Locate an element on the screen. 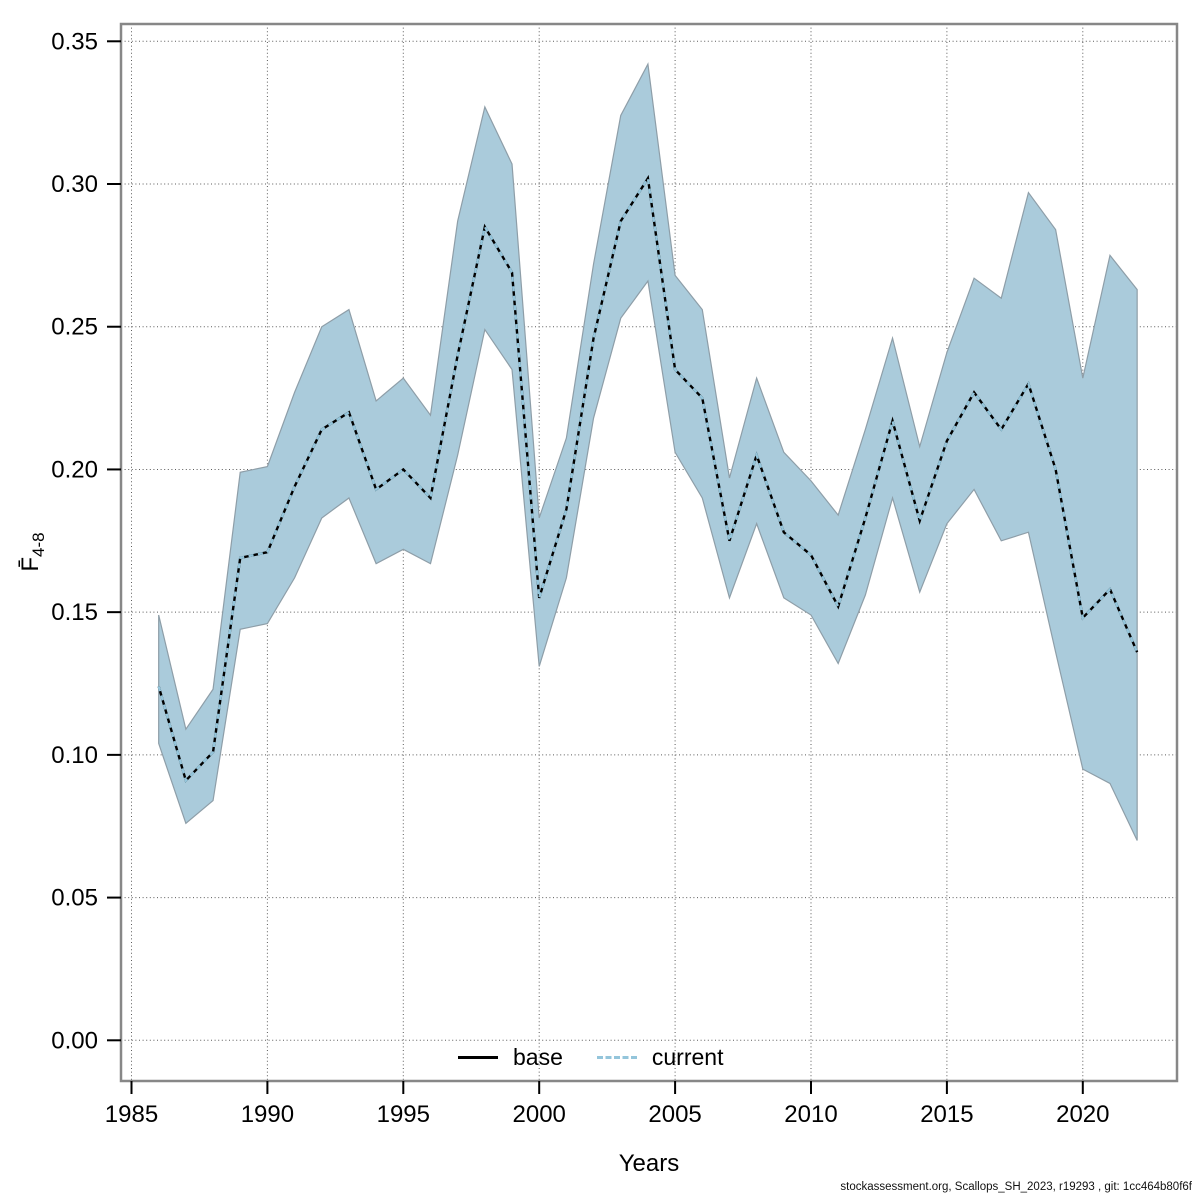 This screenshot has width=1200, height=1200. legend-line-sample-base is located at coordinates (478, 1057).